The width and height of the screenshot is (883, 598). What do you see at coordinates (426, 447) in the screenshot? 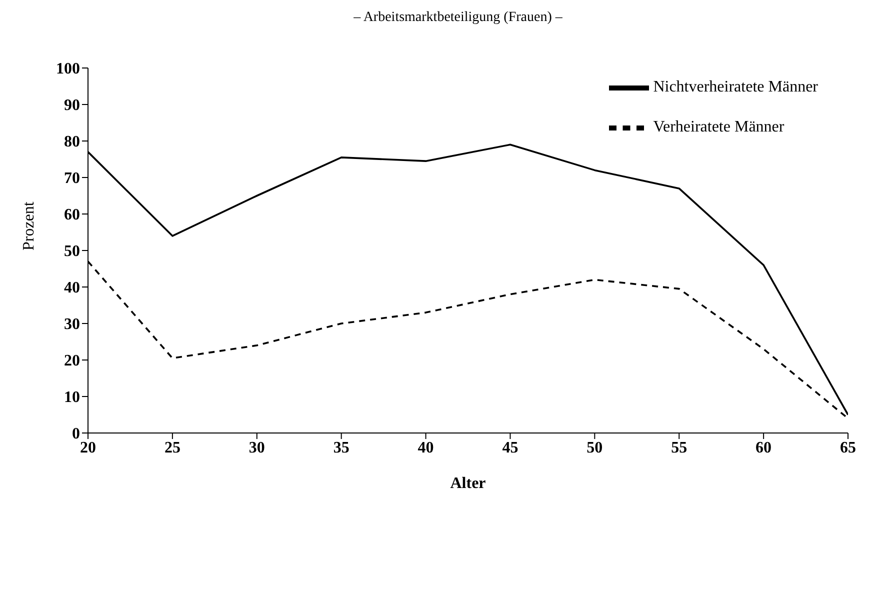
I see `x-tick-label: 40` at bounding box center [426, 447].